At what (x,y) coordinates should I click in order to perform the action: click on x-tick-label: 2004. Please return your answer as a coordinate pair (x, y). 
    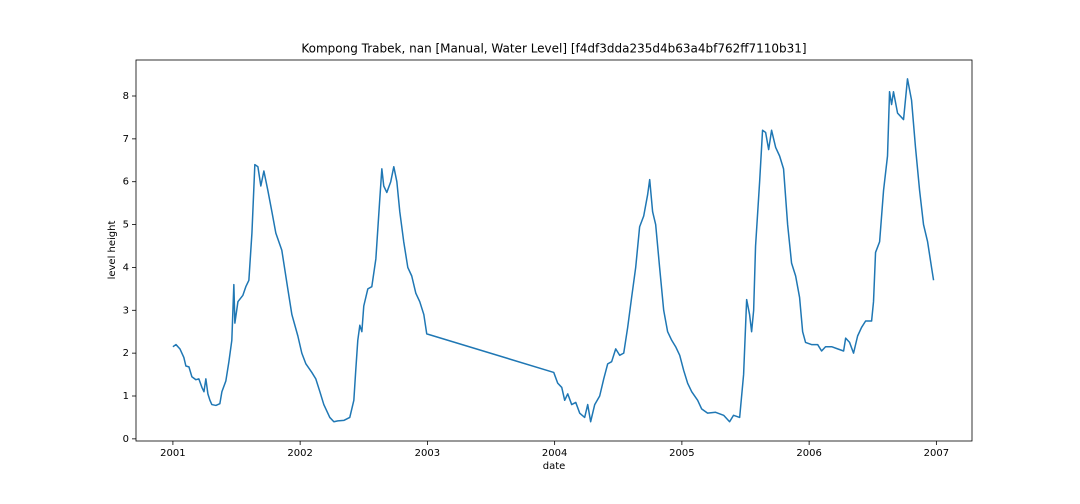
    Looking at the image, I should click on (554, 453).